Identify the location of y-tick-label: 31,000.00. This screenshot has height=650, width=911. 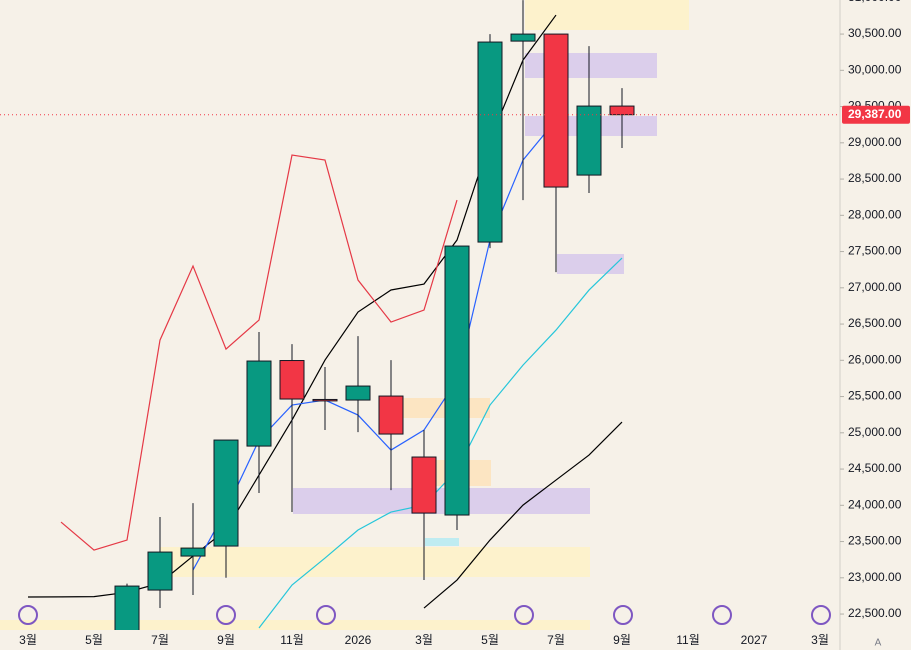
(875, 2).